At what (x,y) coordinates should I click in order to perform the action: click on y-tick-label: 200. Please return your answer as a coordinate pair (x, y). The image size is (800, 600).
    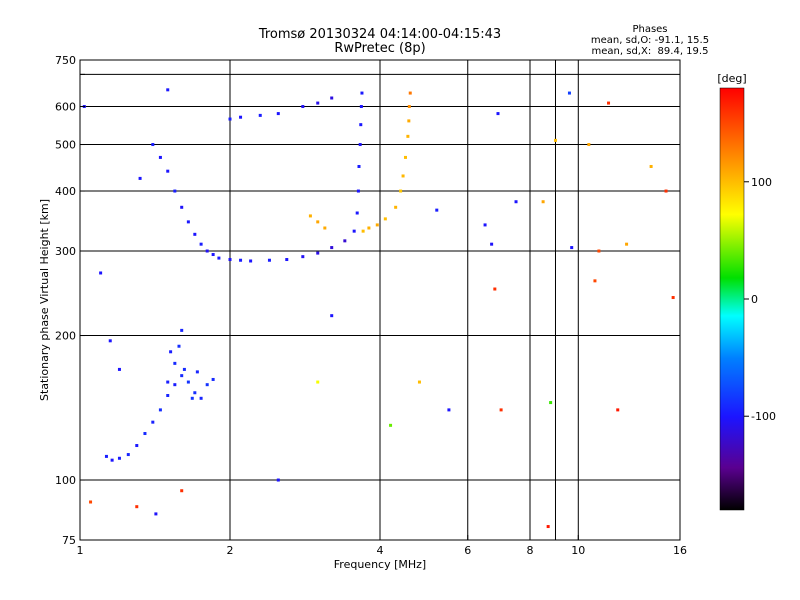
    Looking at the image, I should click on (65, 336).